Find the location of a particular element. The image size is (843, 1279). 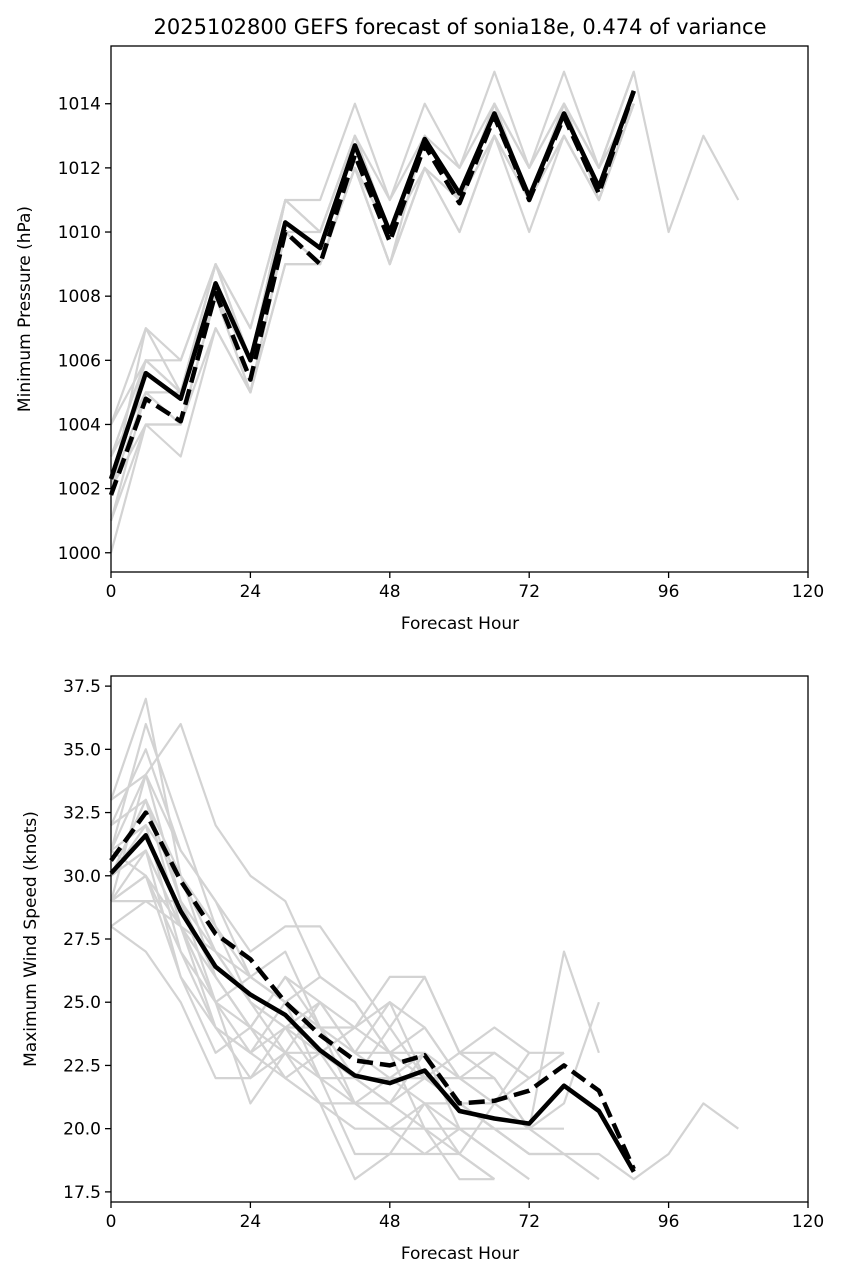

pressure-y-tick-label: 1010 is located at coordinates (79, 233).